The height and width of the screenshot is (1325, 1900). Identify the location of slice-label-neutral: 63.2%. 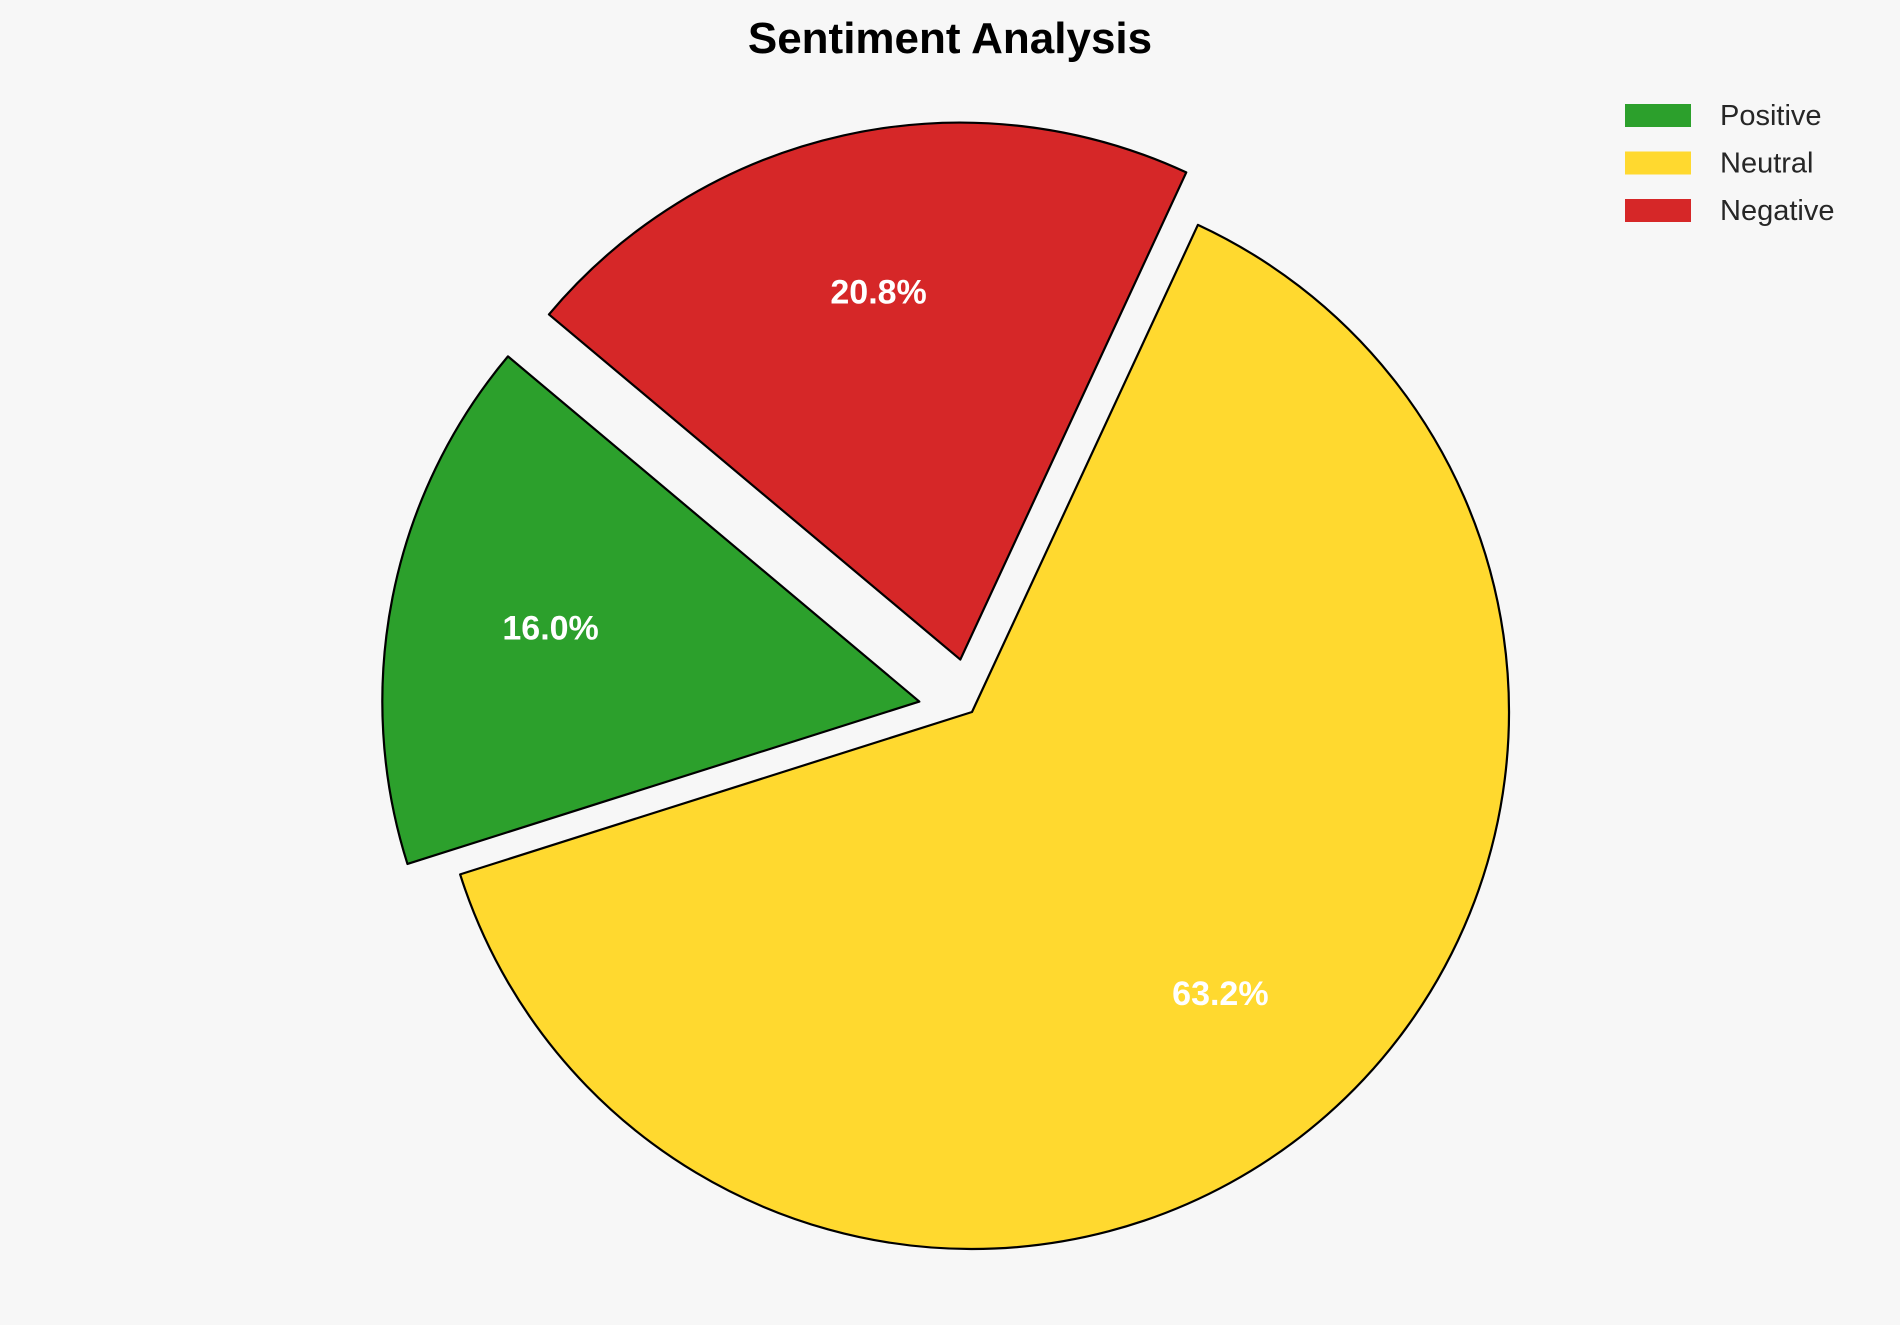
(1220, 994).